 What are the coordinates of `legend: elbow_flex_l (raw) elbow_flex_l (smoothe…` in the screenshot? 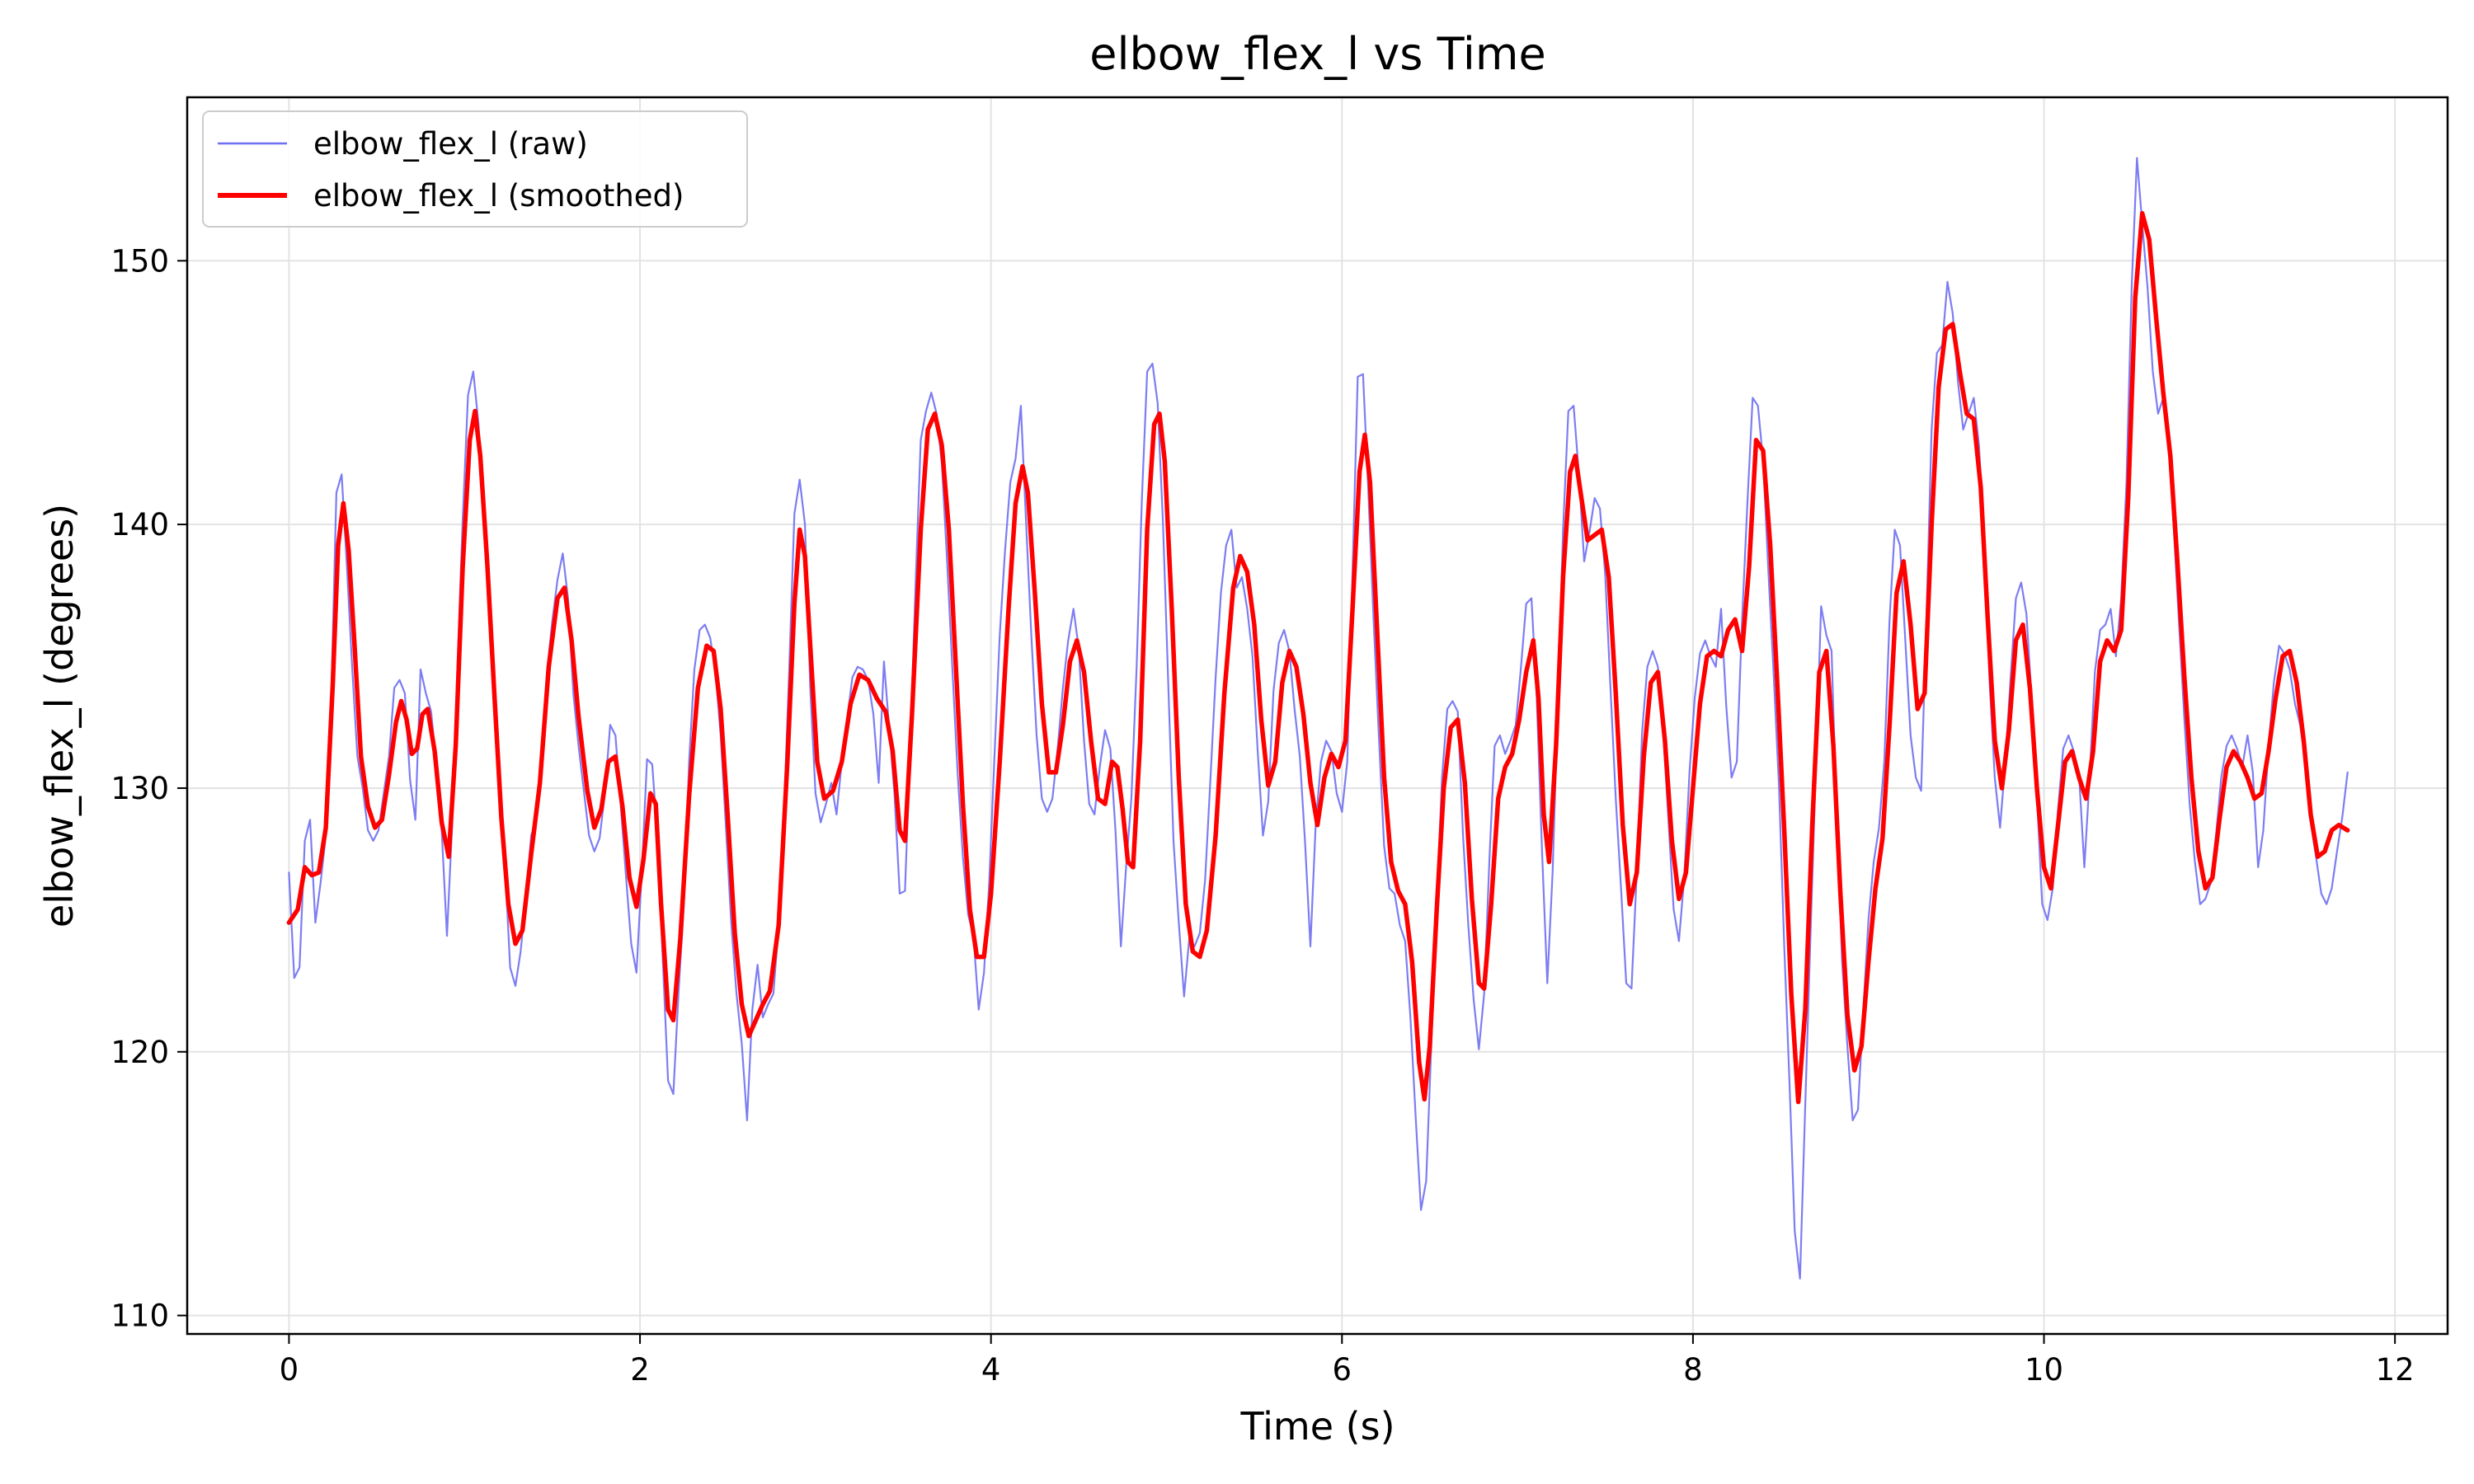 It's located at (475, 169).